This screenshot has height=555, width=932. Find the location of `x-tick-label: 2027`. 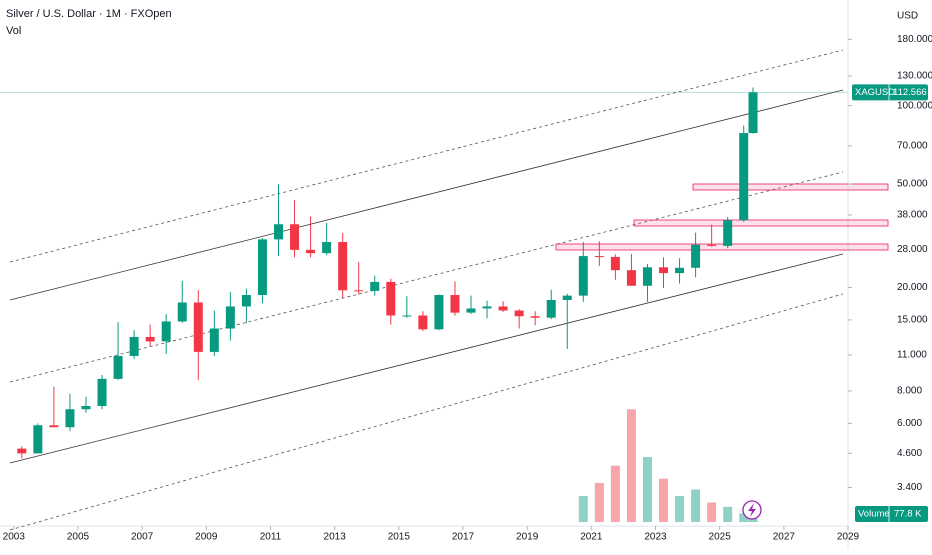

x-tick-label: 2027 is located at coordinates (784, 537).